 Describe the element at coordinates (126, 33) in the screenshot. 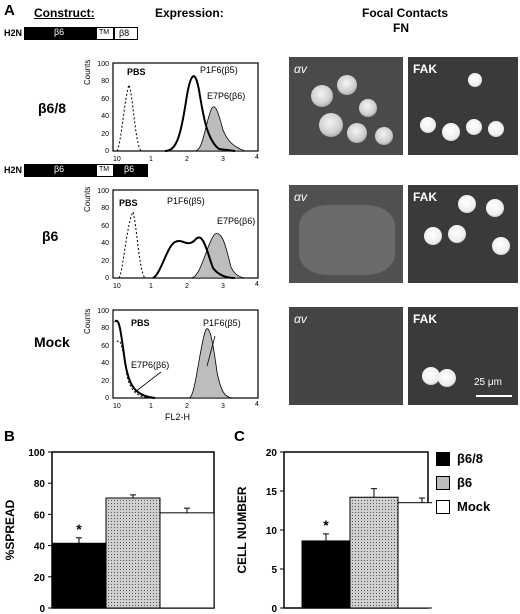

I see `construct-b68-b8-segment: β8` at that location.